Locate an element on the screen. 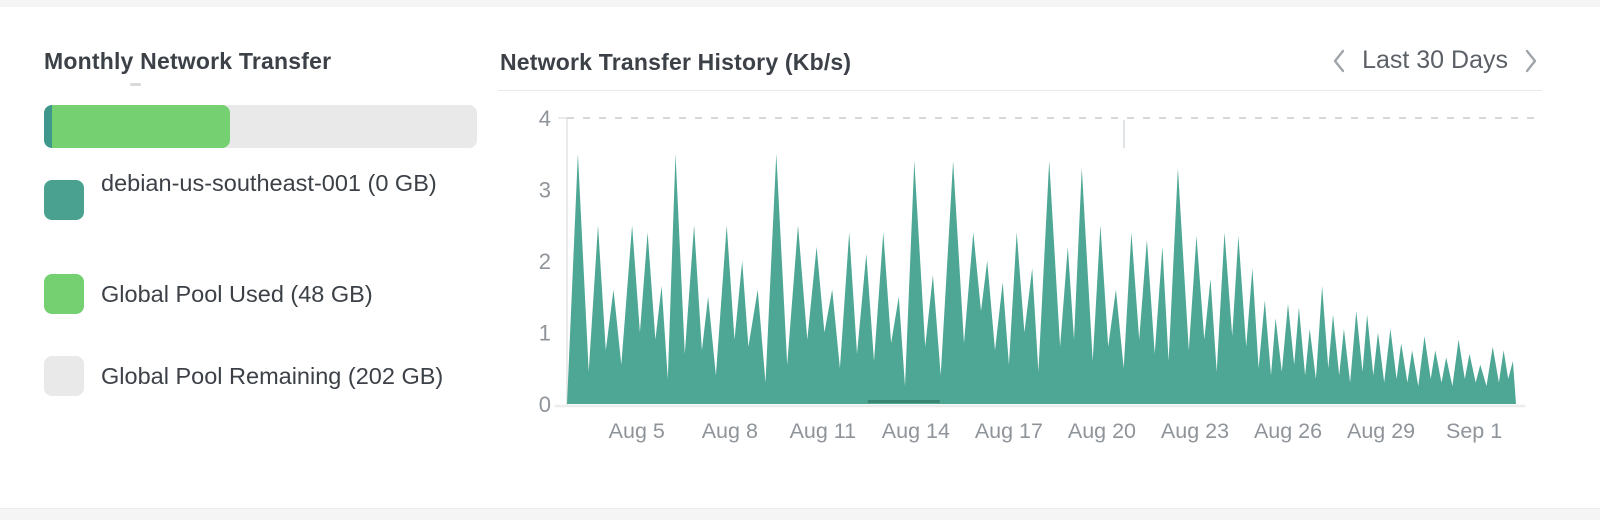 Image resolution: width=1600 pixels, height=520 pixels. history-title: Network Transfer History (Kb/s) is located at coordinates (676, 62).